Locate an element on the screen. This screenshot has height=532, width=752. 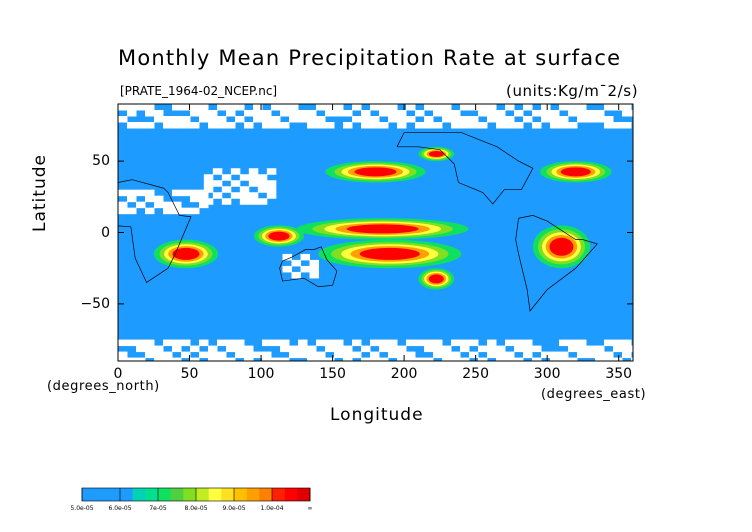
y-tick-label: 0 is located at coordinates (105, 232).